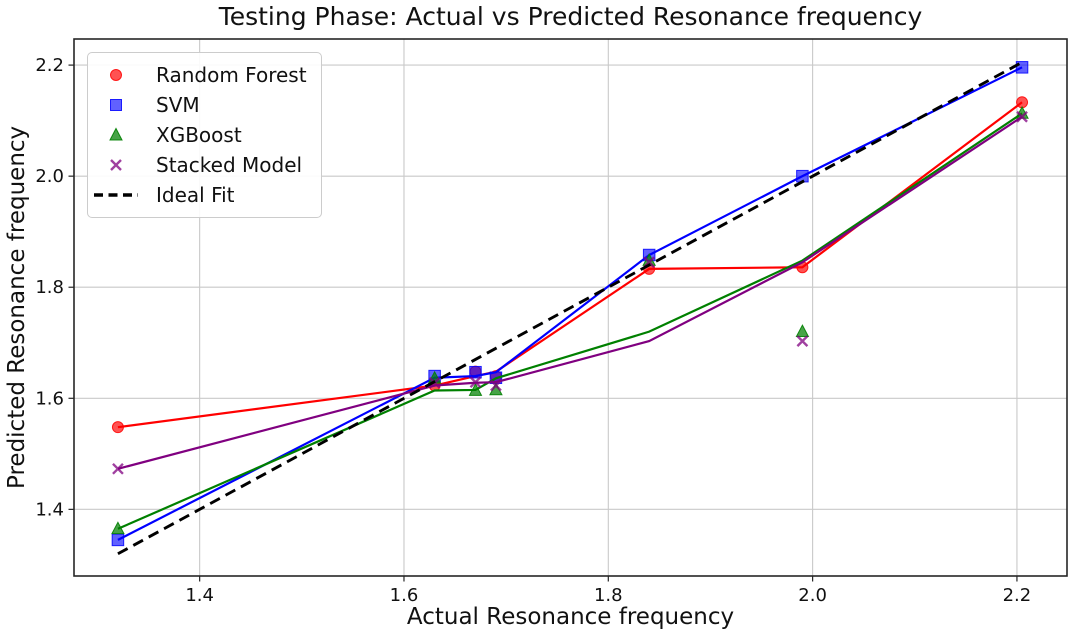  Describe the element at coordinates (117, 427) in the screenshot. I see `data-point-circle` at that location.